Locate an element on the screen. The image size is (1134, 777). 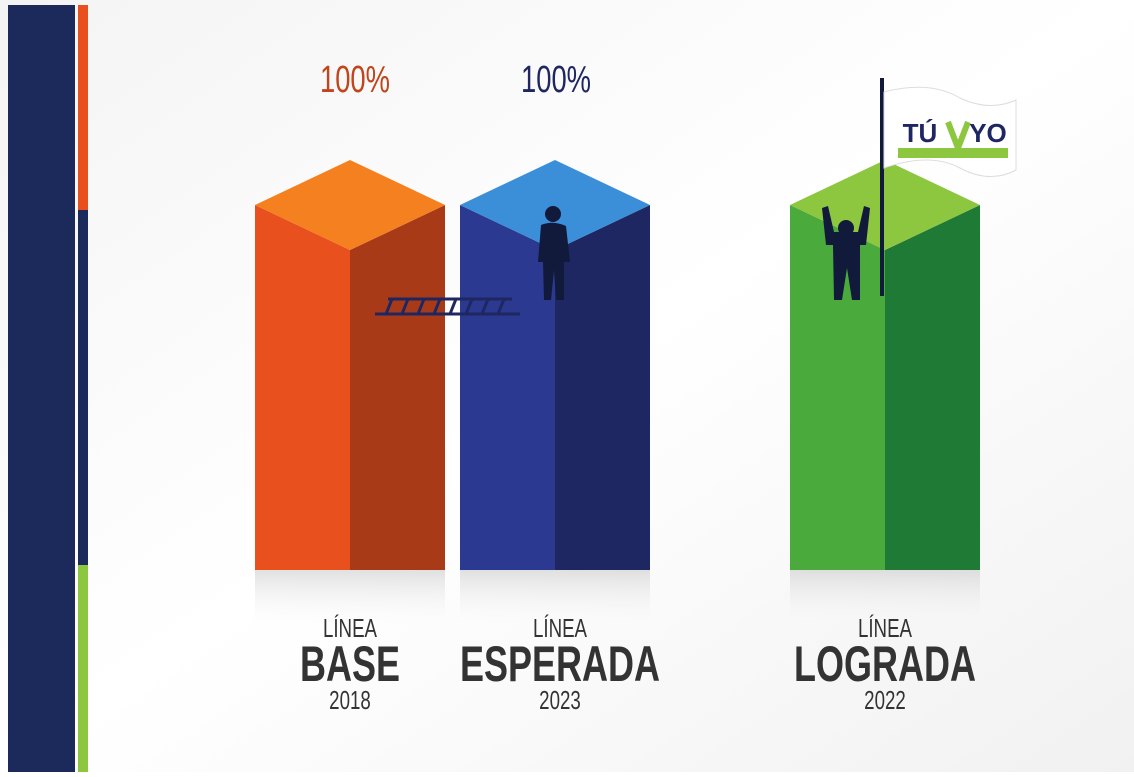
logo-text: TÚ is located at coordinates (920, 133).